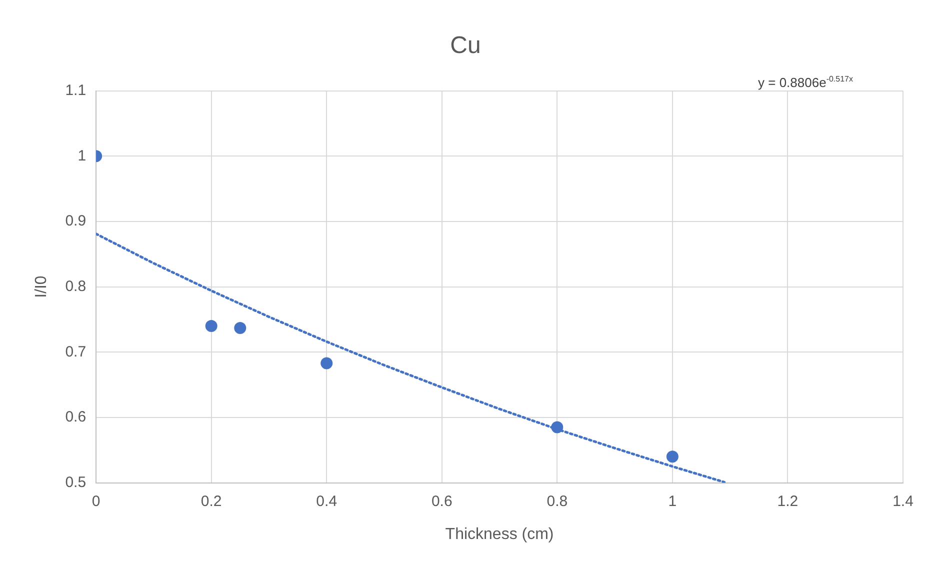  I want to click on x-tick-label: 1, so click(672, 501).